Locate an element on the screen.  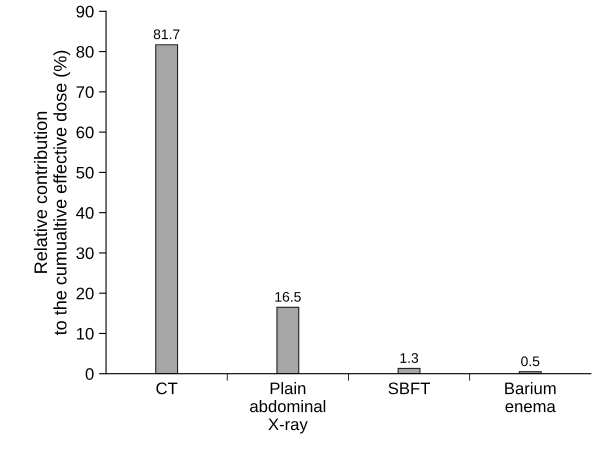
y-tick-label: 60 is located at coordinates (85, 132).